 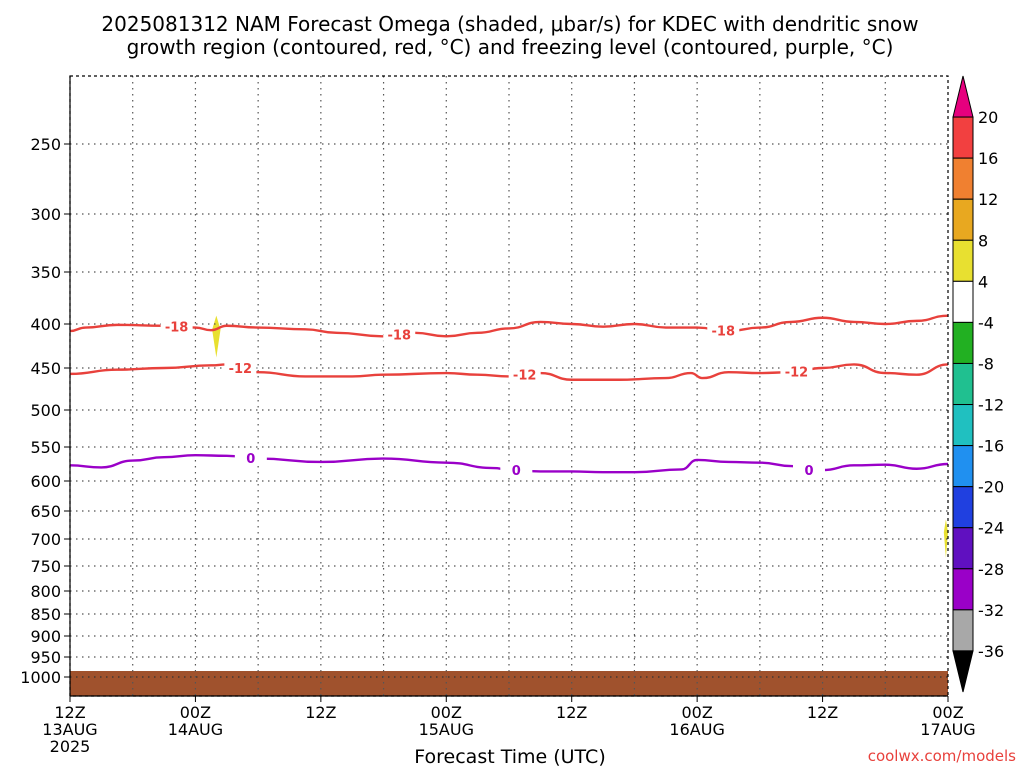 I want to click on y-tick-label: 1000, so click(x=40, y=677).